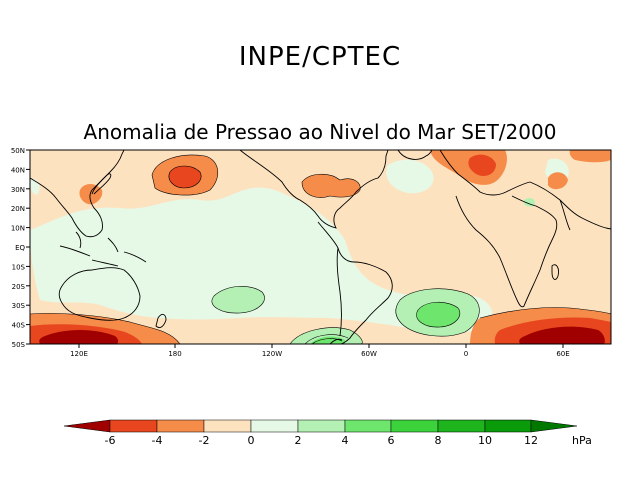 The image size is (640, 494). What do you see at coordinates (531, 440) in the screenshot?
I see `colorbar-tick-label: 12` at bounding box center [531, 440].